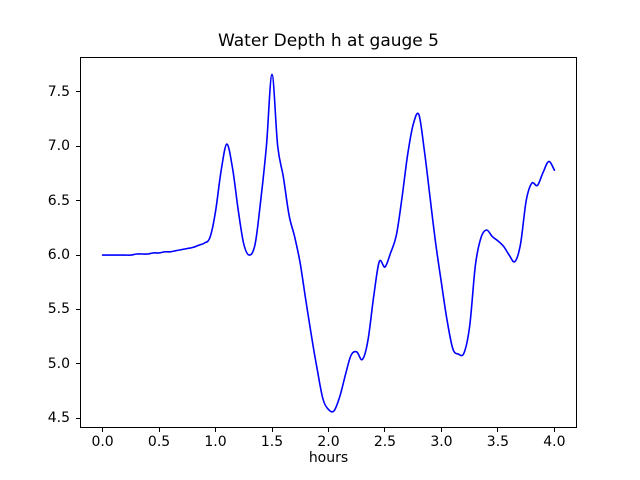 This screenshot has height=480, width=640. What do you see at coordinates (58, 91) in the screenshot?
I see `y-tick-label: 7.5` at bounding box center [58, 91].